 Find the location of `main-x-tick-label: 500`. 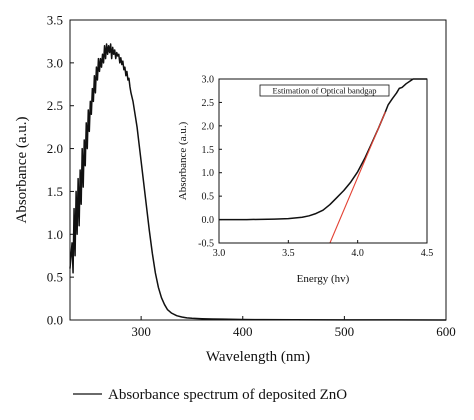

main-x-tick-label: 500 is located at coordinates (345, 331).